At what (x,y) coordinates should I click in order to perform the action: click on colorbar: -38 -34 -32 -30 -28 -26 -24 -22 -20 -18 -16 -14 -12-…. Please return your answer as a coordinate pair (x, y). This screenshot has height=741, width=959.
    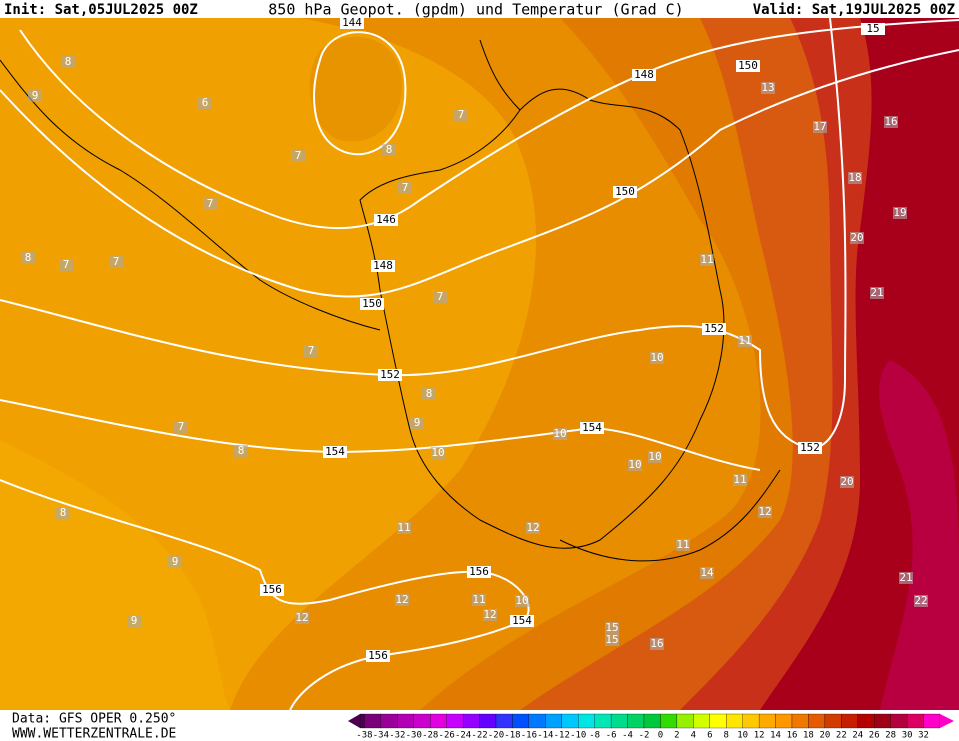
    Looking at the image, I should click on (651, 727).